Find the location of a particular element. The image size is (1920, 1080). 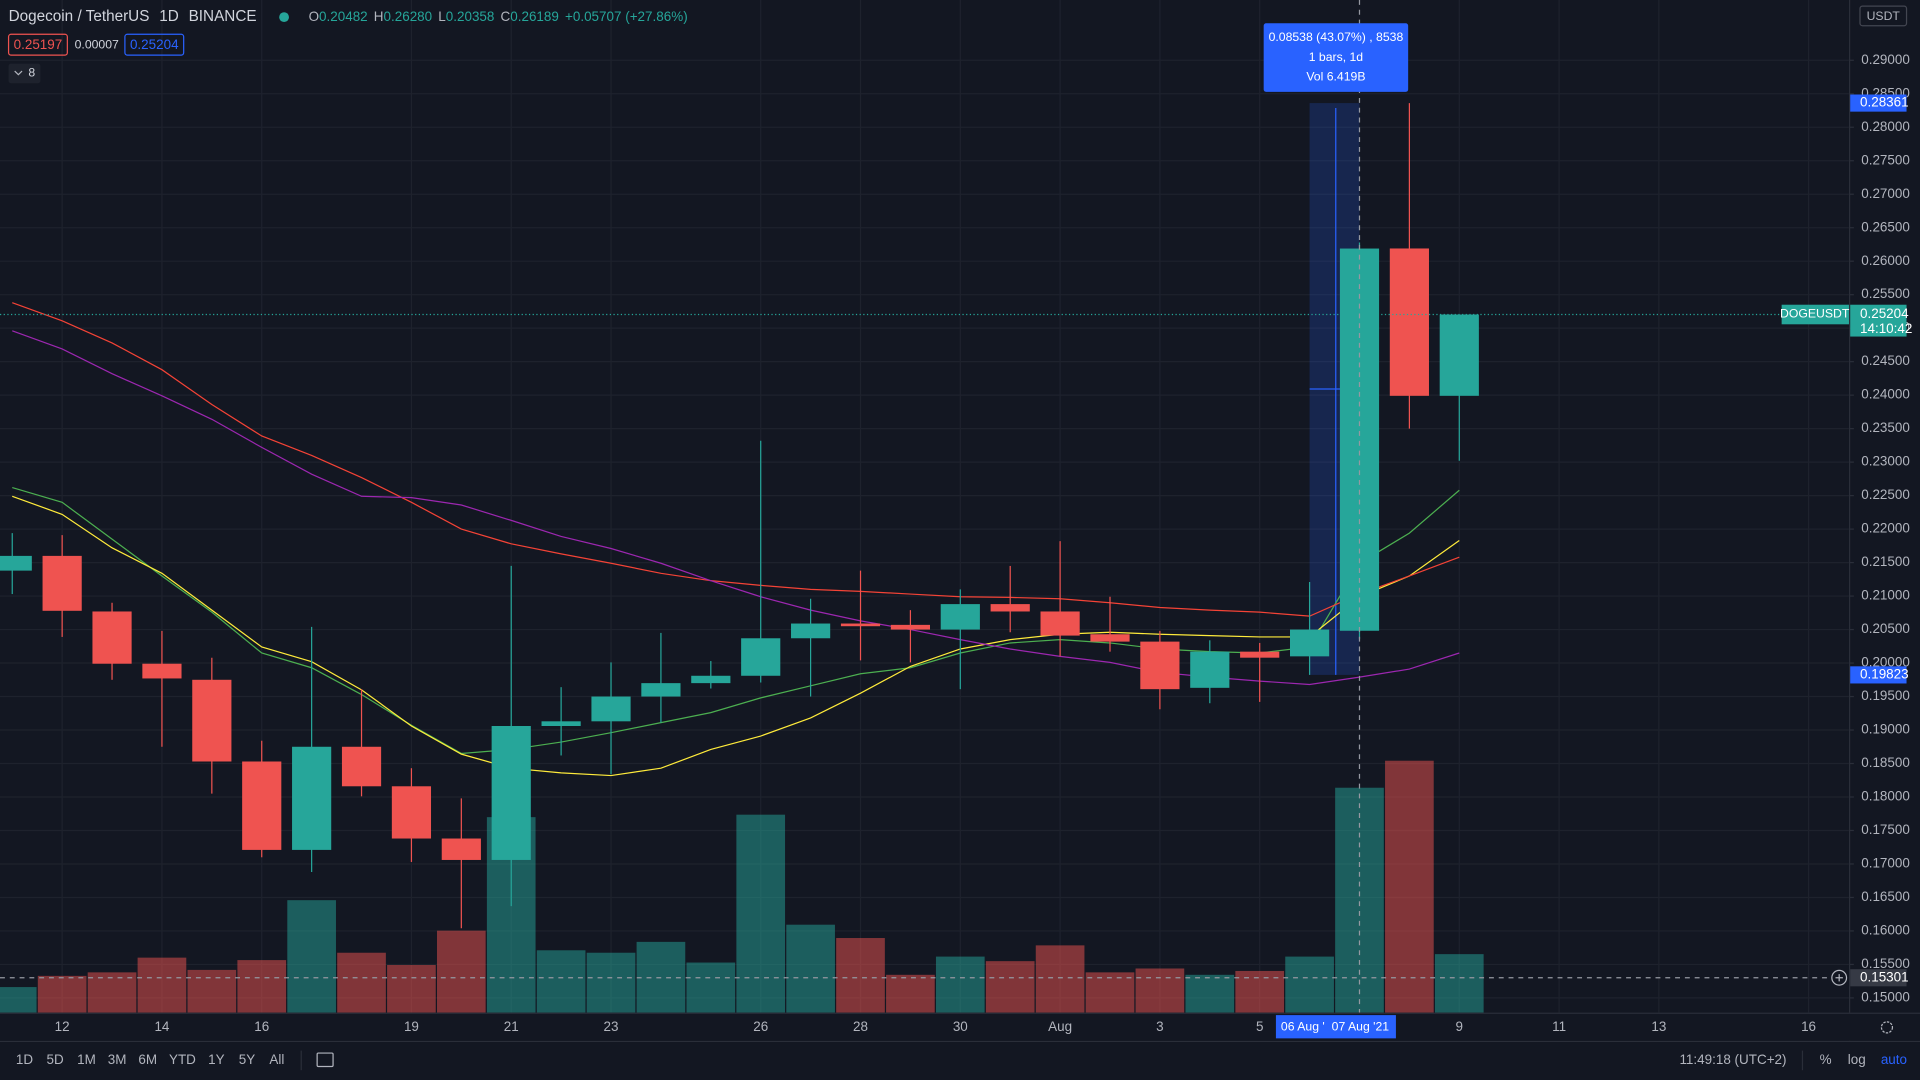

y-tick-label: 0.16000 is located at coordinates (1885, 930).